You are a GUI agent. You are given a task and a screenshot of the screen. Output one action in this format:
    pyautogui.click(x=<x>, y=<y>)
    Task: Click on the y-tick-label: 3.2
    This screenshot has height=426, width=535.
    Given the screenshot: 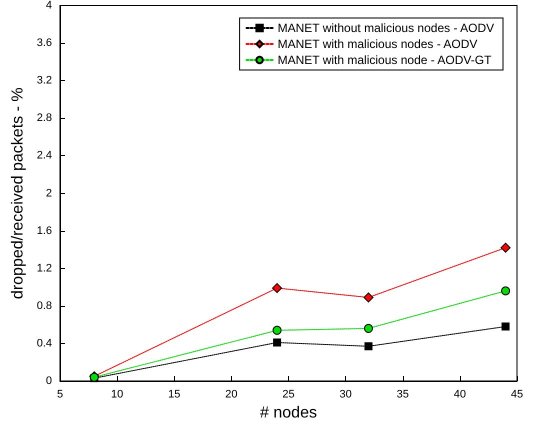 What is the action you would take?
    pyautogui.click(x=44, y=80)
    